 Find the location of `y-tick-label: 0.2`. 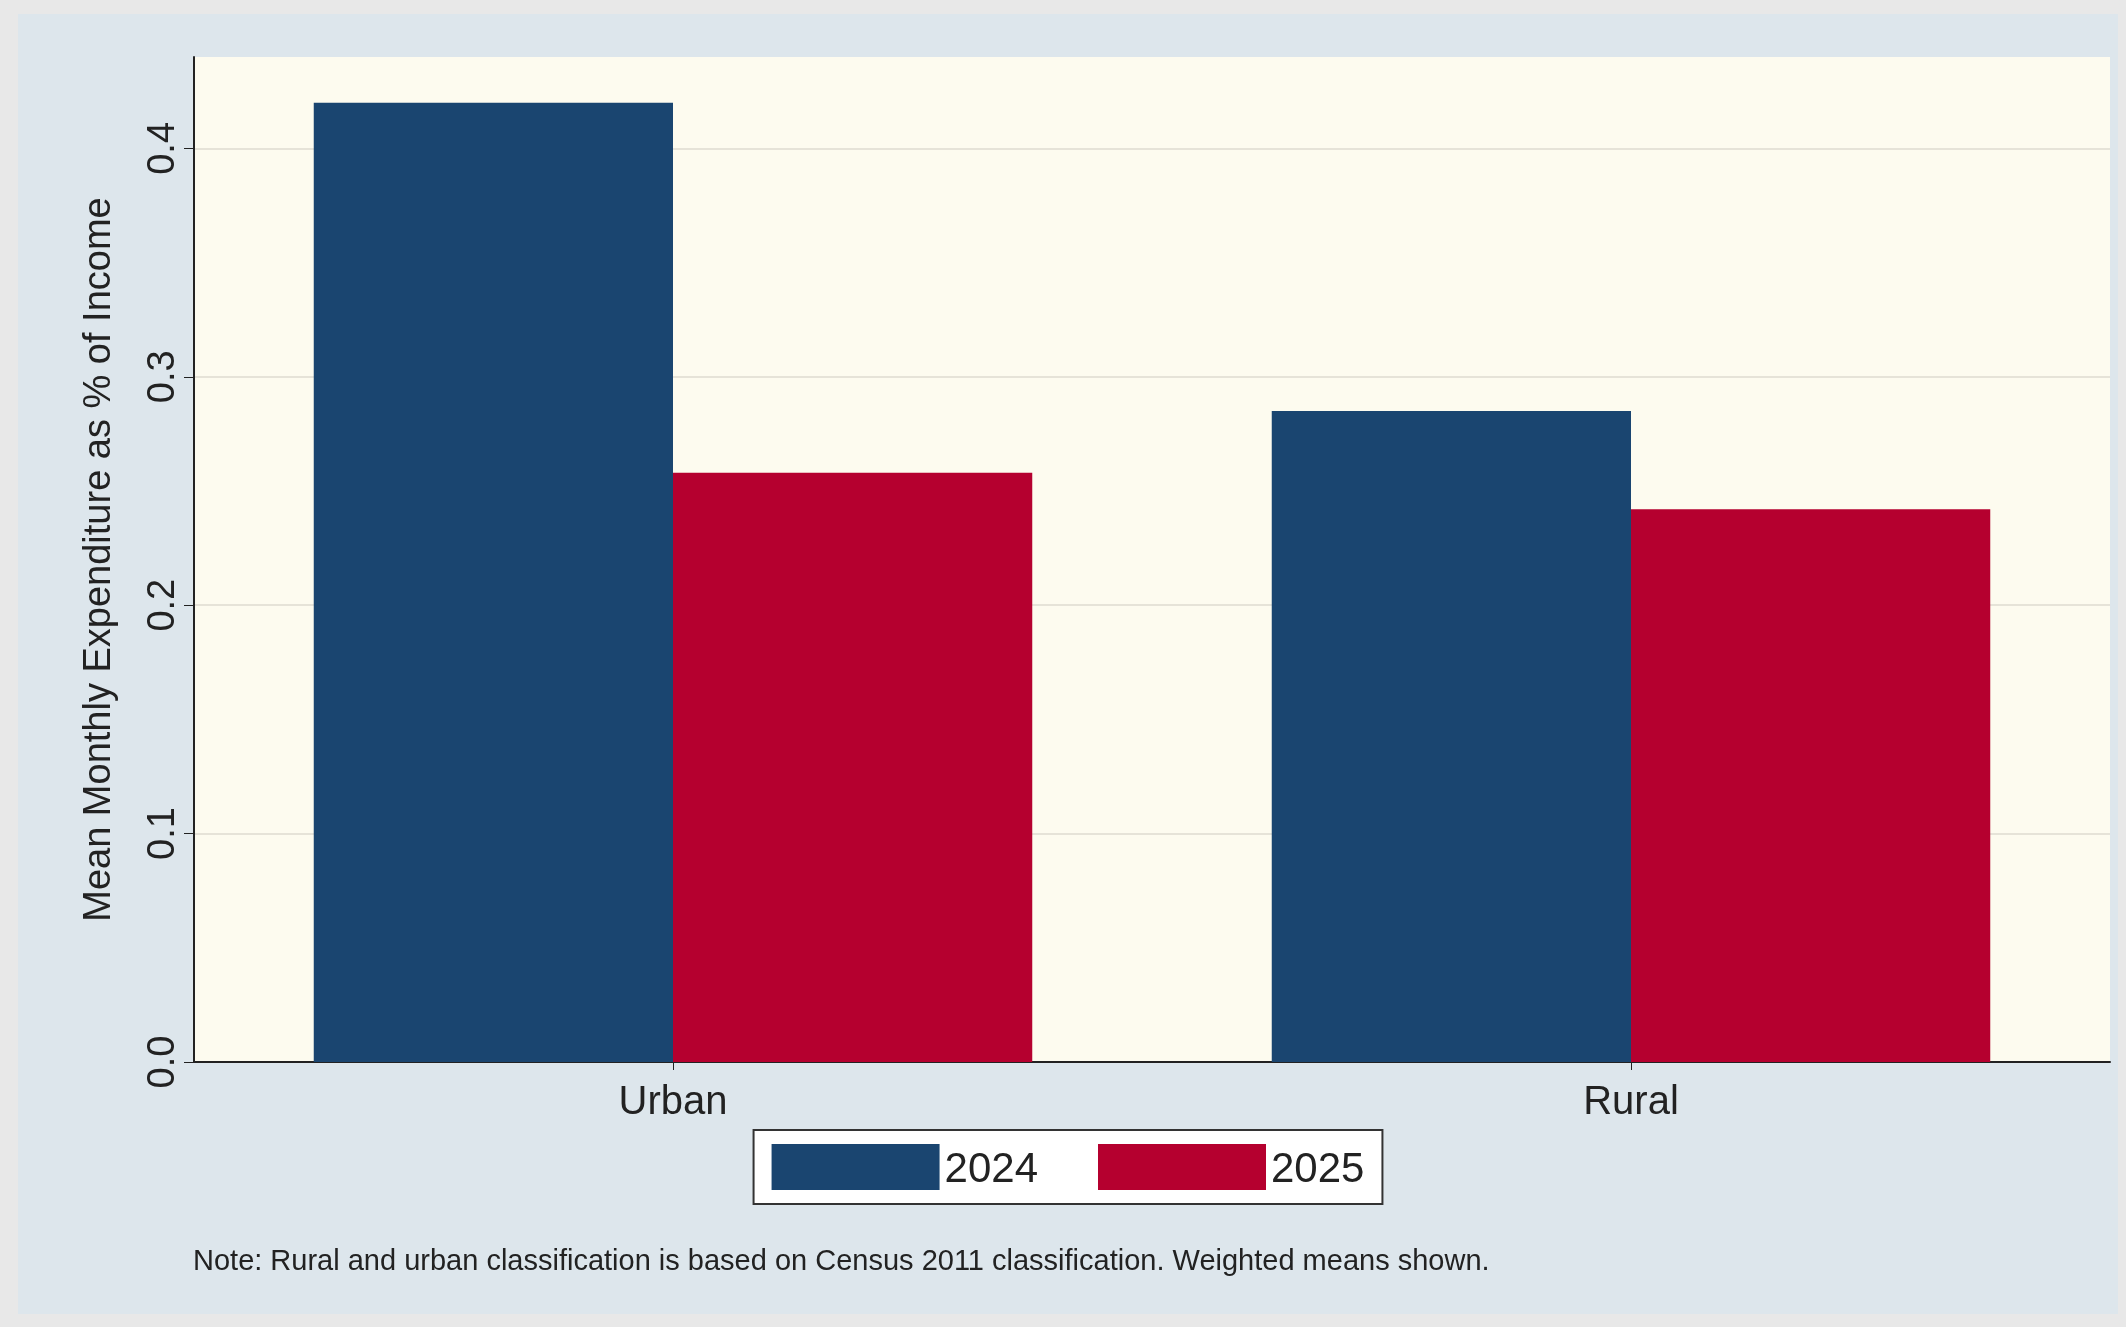

y-tick-label: 0.2 is located at coordinates (161, 605).